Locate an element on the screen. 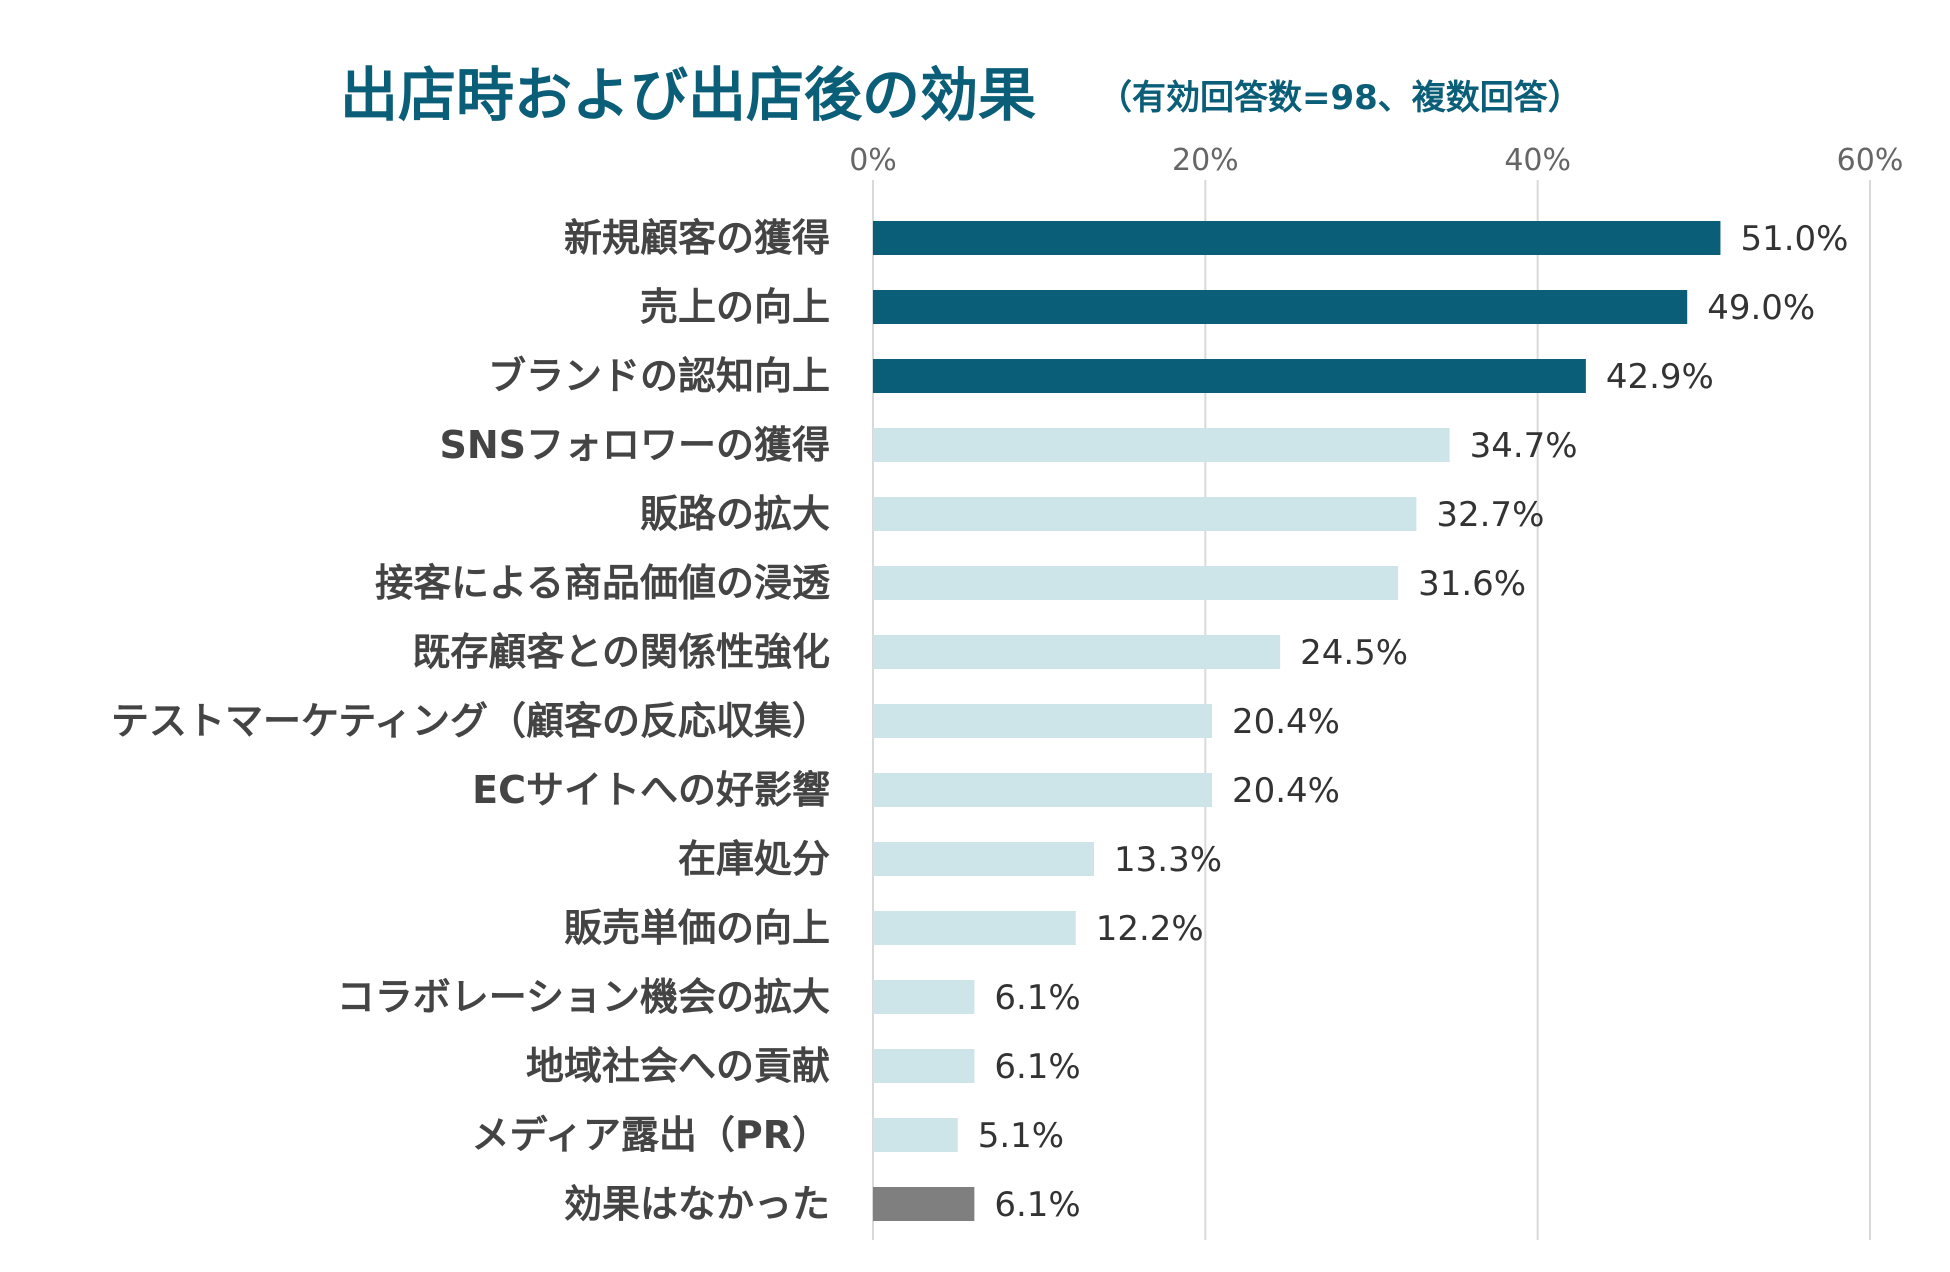  category-label: SNSフォロワーの獲得 is located at coordinates (634, 445).